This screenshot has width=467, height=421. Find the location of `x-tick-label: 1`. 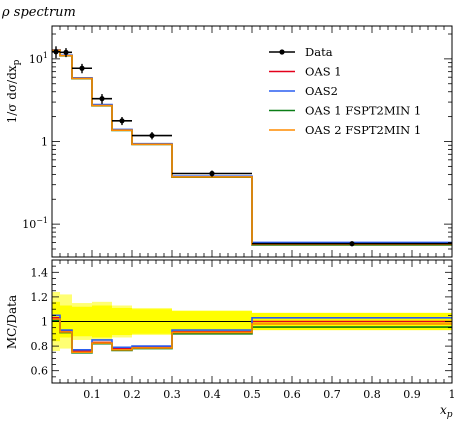

x-tick-label: 1 is located at coordinates (452, 394).